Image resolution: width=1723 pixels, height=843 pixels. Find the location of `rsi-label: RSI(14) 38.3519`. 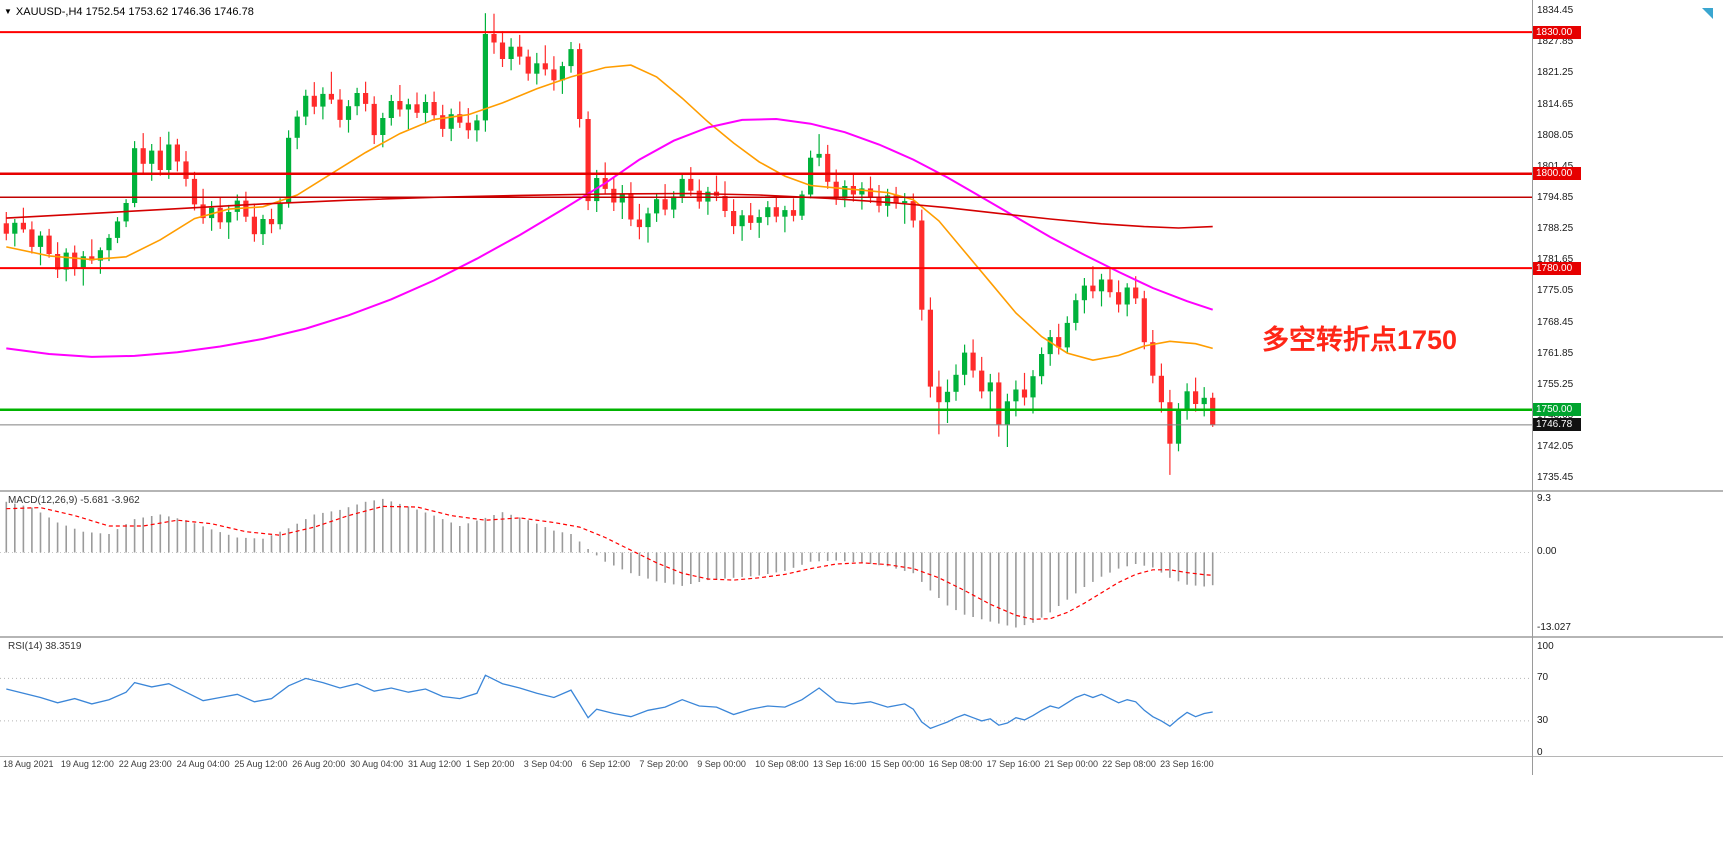

rsi-label: RSI(14) 38.3519 is located at coordinates (45, 646).